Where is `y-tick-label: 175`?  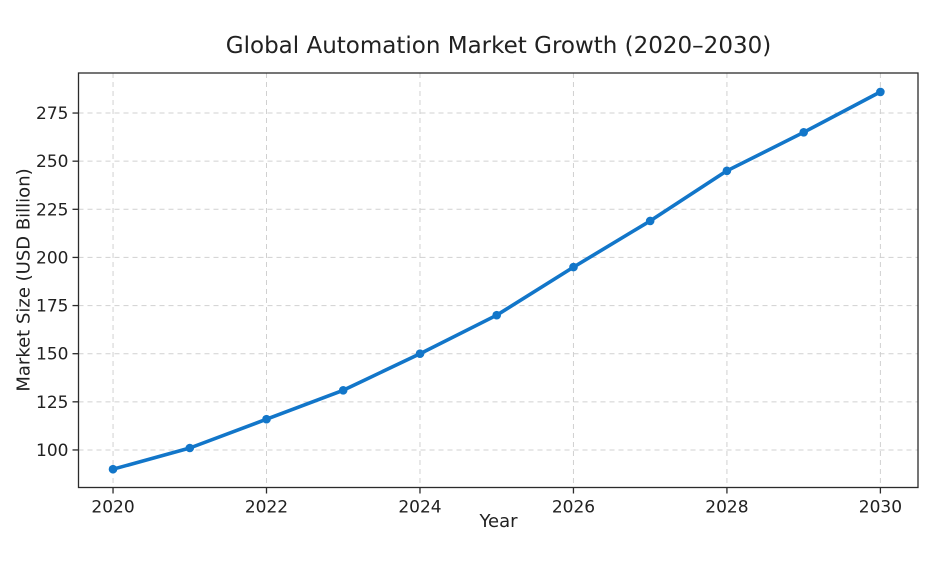
y-tick-label: 175 is located at coordinates (52, 307).